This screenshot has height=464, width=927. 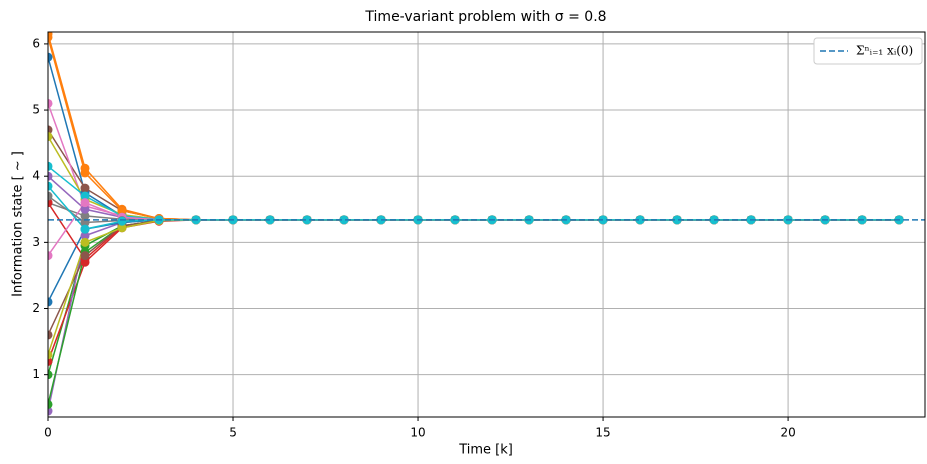 I want to click on x-tick-label: 5, so click(x=233, y=433).